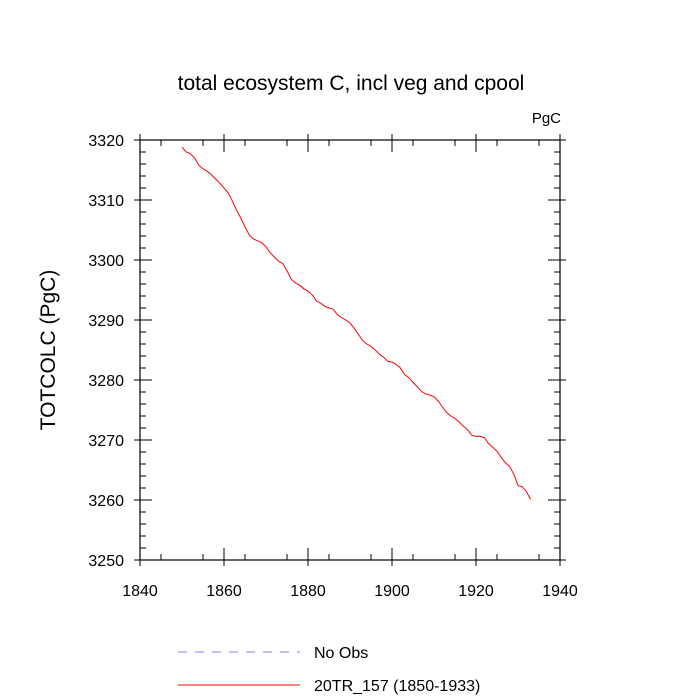  What do you see at coordinates (106, 561) in the screenshot?
I see `y-tick-label: 3250` at bounding box center [106, 561].